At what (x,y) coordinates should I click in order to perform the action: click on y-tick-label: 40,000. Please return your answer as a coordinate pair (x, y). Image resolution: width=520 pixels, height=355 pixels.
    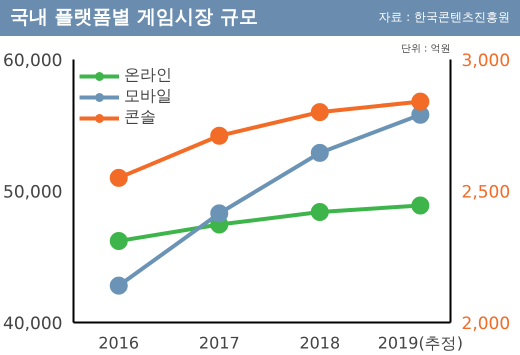
    Looking at the image, I should click on (32, 324).